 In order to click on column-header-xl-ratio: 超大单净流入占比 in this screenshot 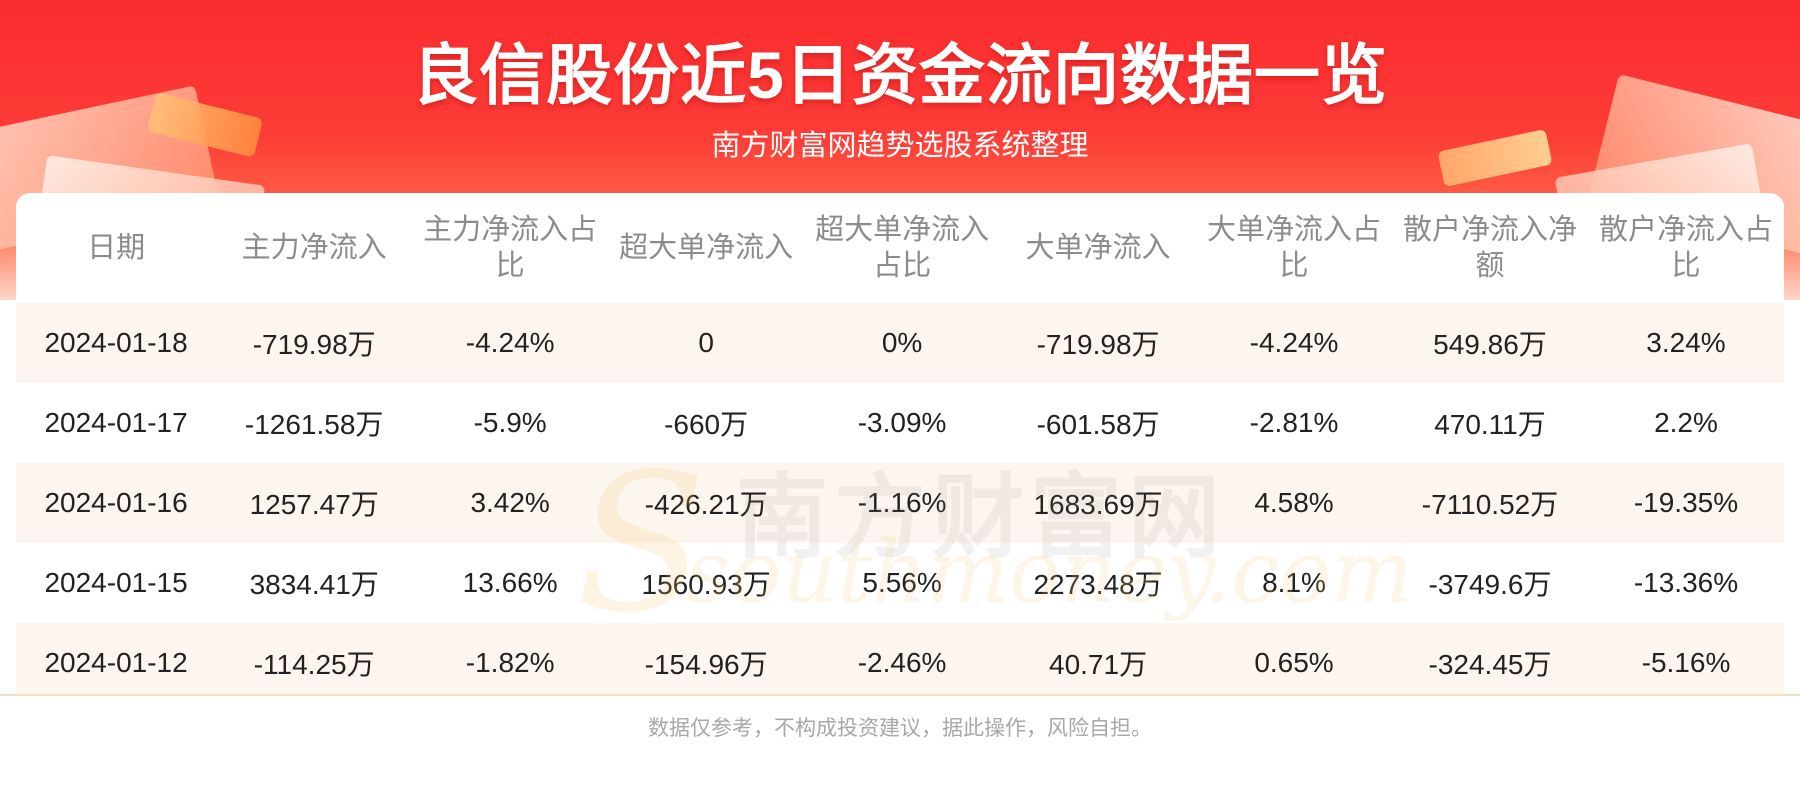, I will do `click(902, 248)`.